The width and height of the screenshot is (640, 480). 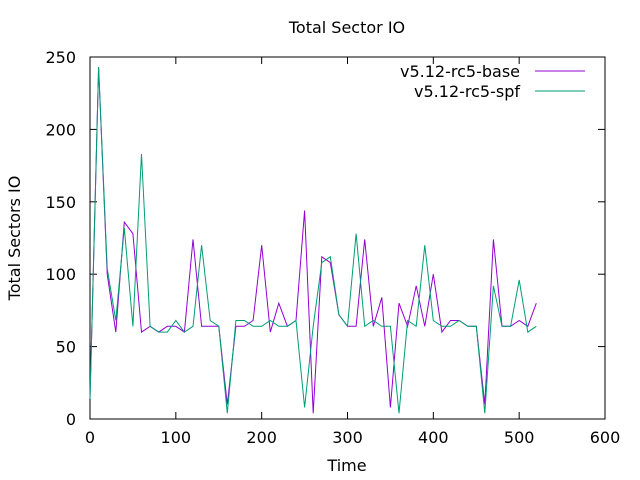 What do you see at coordinates (605, 437) in the screenshot?
I see `x-tick-label: 600` at bounding box center [605, 437].